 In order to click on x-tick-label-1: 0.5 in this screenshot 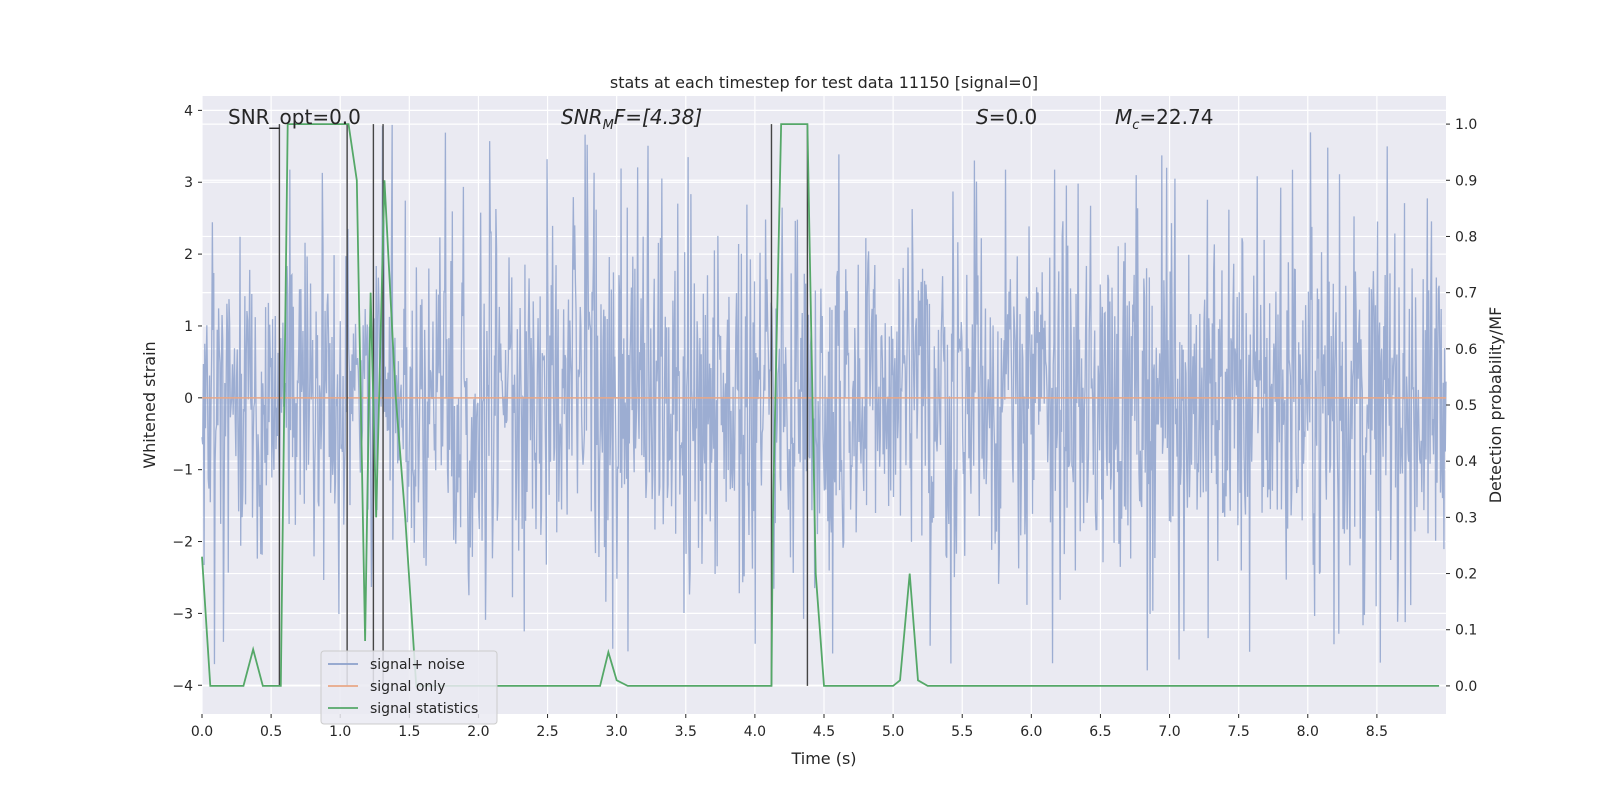, I will do `click(271, 732)`.